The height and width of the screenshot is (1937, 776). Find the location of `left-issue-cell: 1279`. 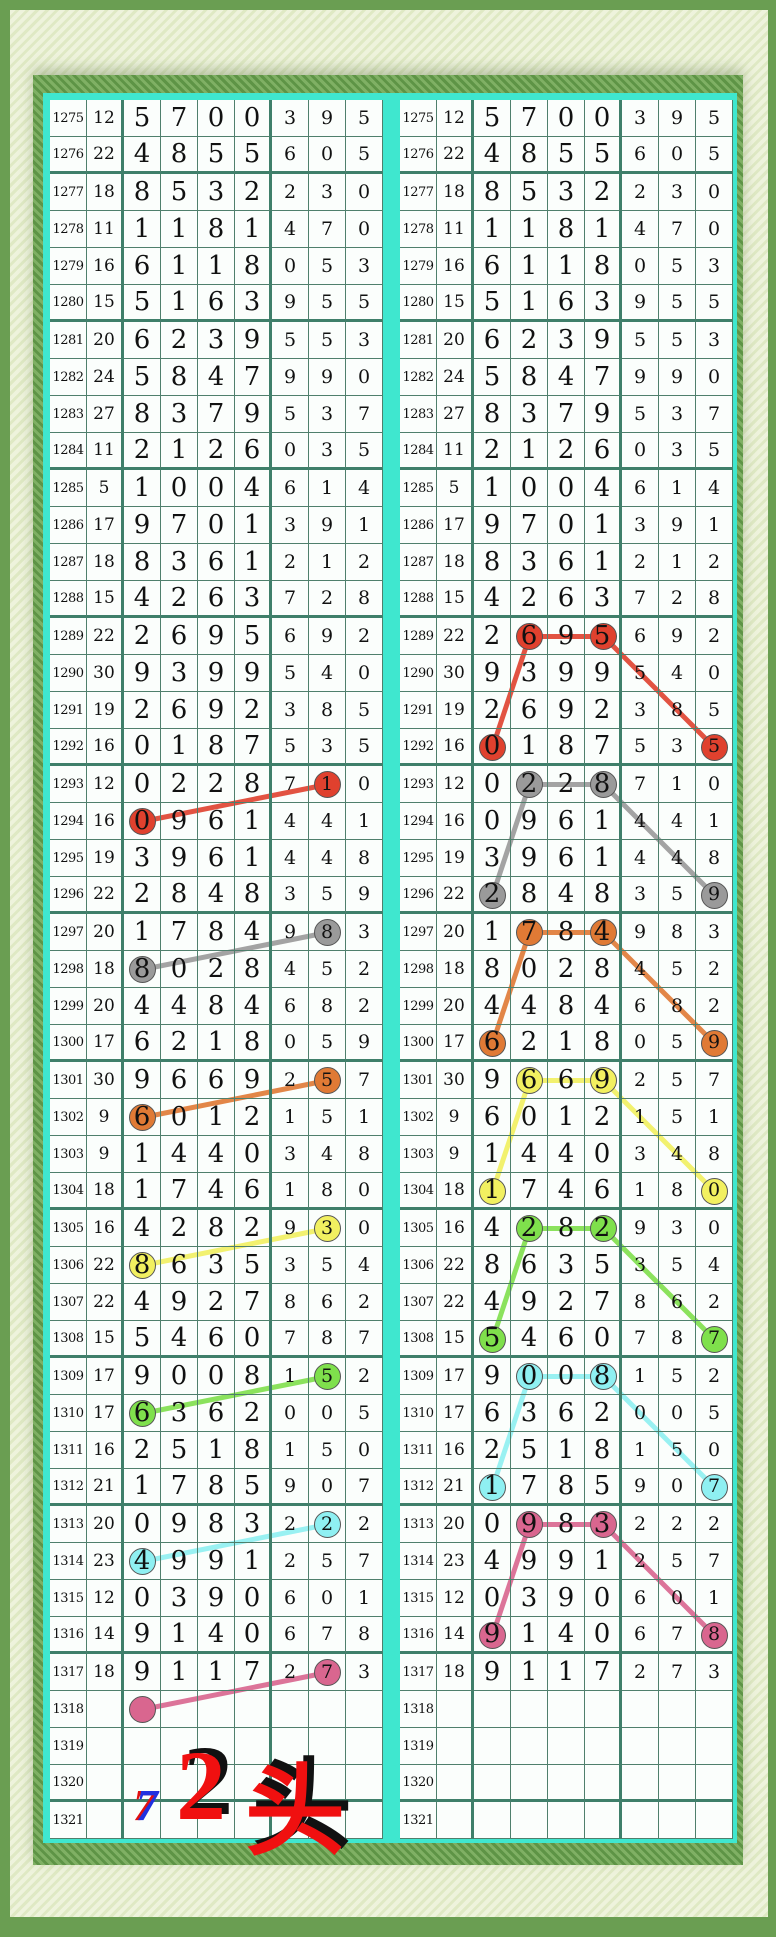

left-issue-cell: 1279 is located at coordinates (68, 266).